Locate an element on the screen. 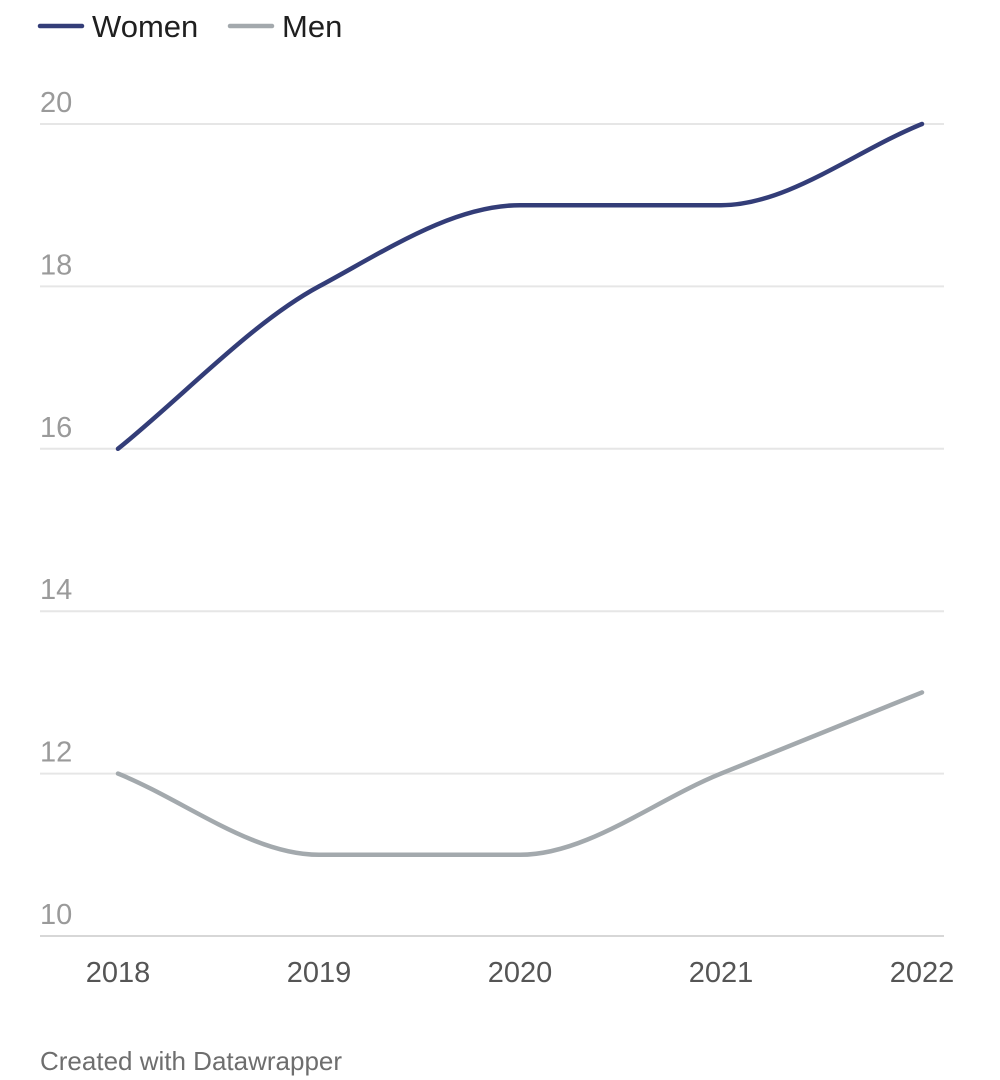 The height and width of the screenshot is (1080, 1000). credit-text: Created with Datawrapper is located at coordinates (191, 1061).